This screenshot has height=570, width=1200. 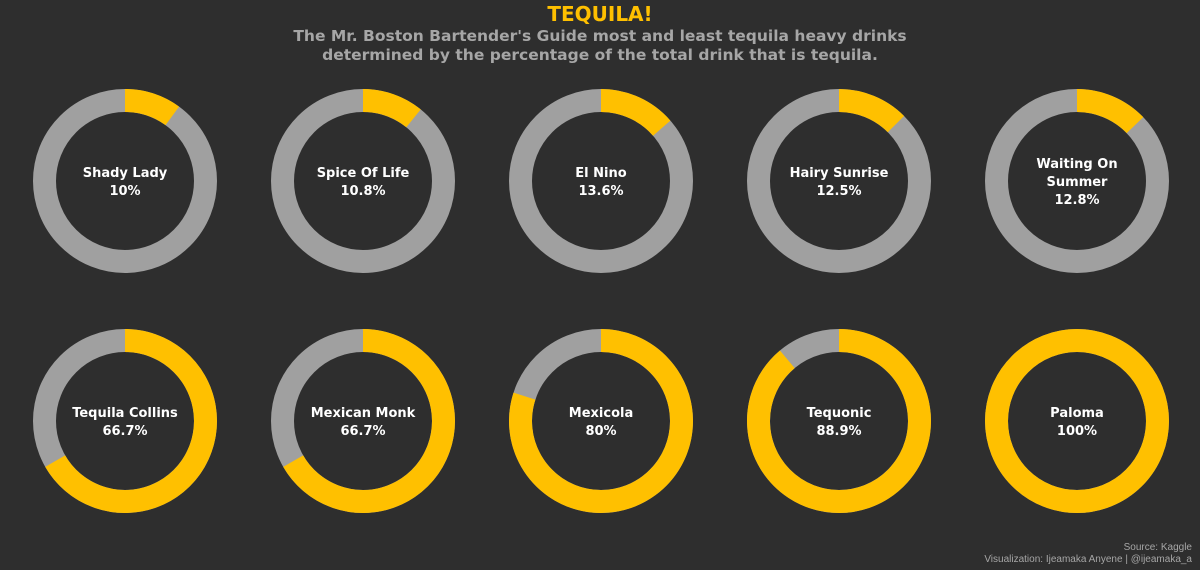 I want to click on source-credit: Source: Kaggle, so click(x=1157, y=547).